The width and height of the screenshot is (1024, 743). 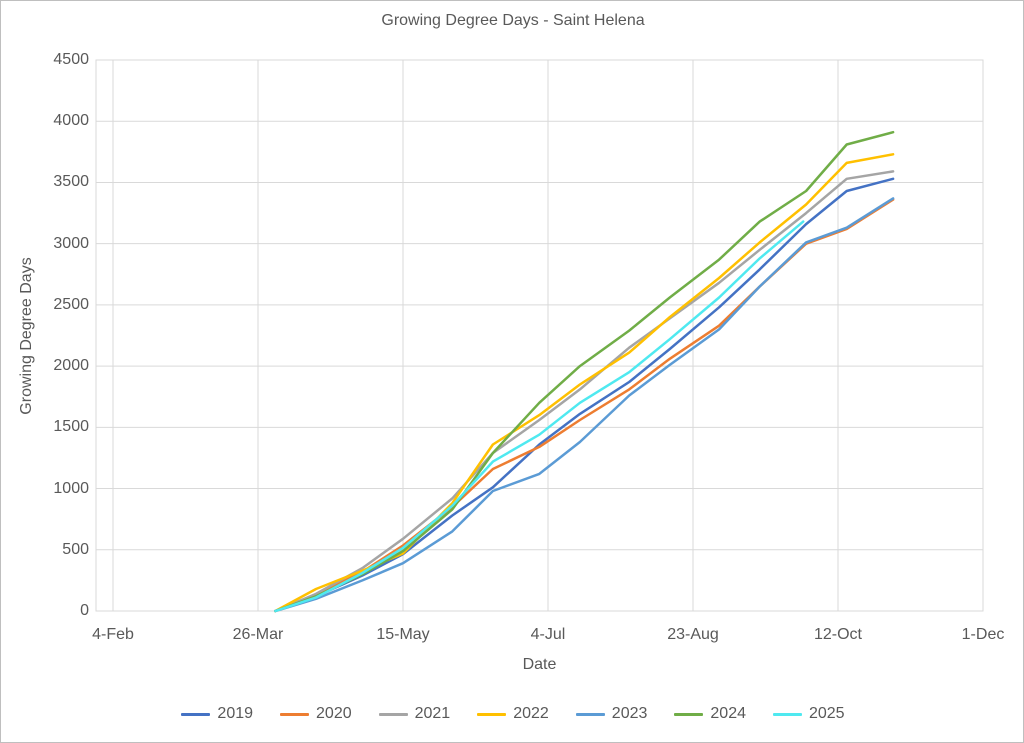 I want to click on x-tick-label: 26-Mar, so click(x=258, y=634).